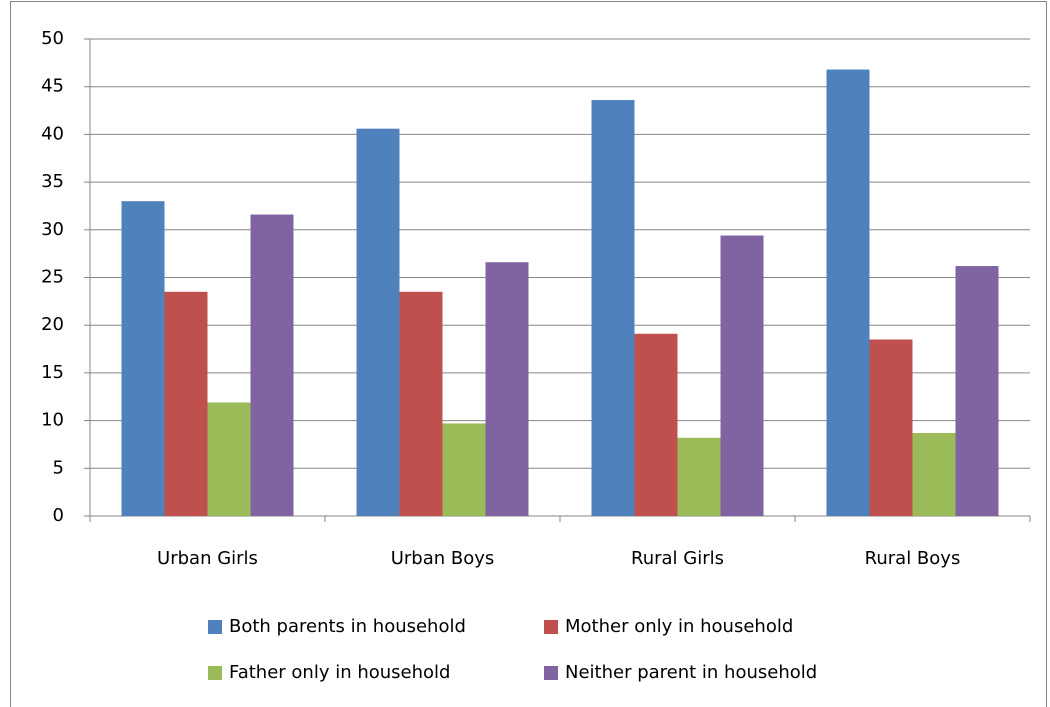 This screenshot has width=1050, height=707. I want to click on x-tick-label: Rural Girls, so click(677, 558).